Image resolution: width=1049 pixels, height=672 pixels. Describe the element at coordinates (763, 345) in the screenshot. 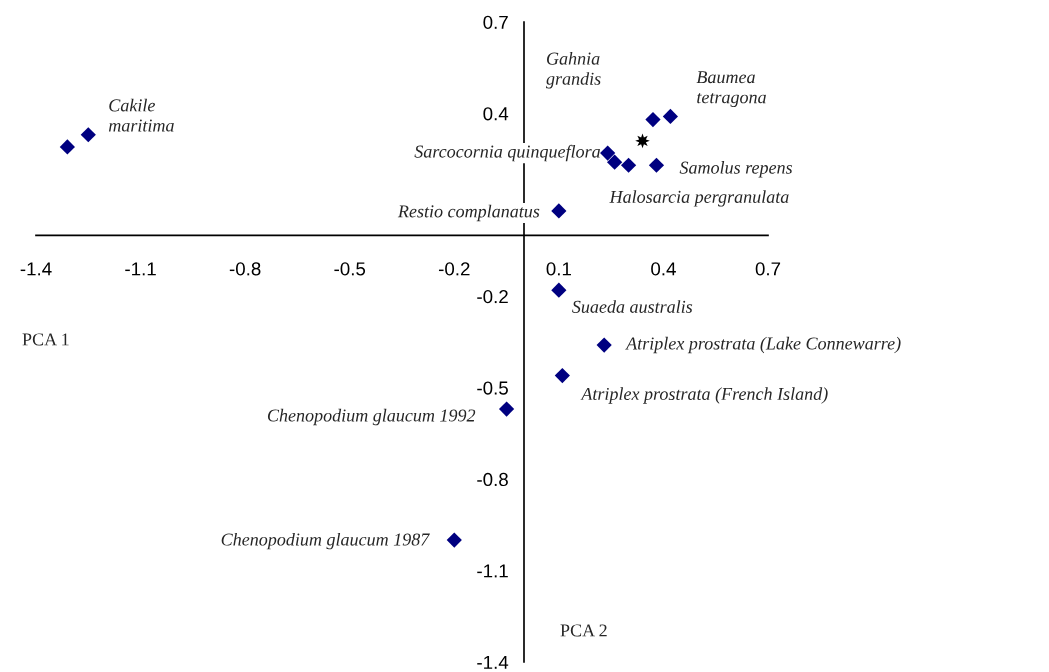

I see `annotation: Atriplex prostrata (Lake Connewarre)` at that location.